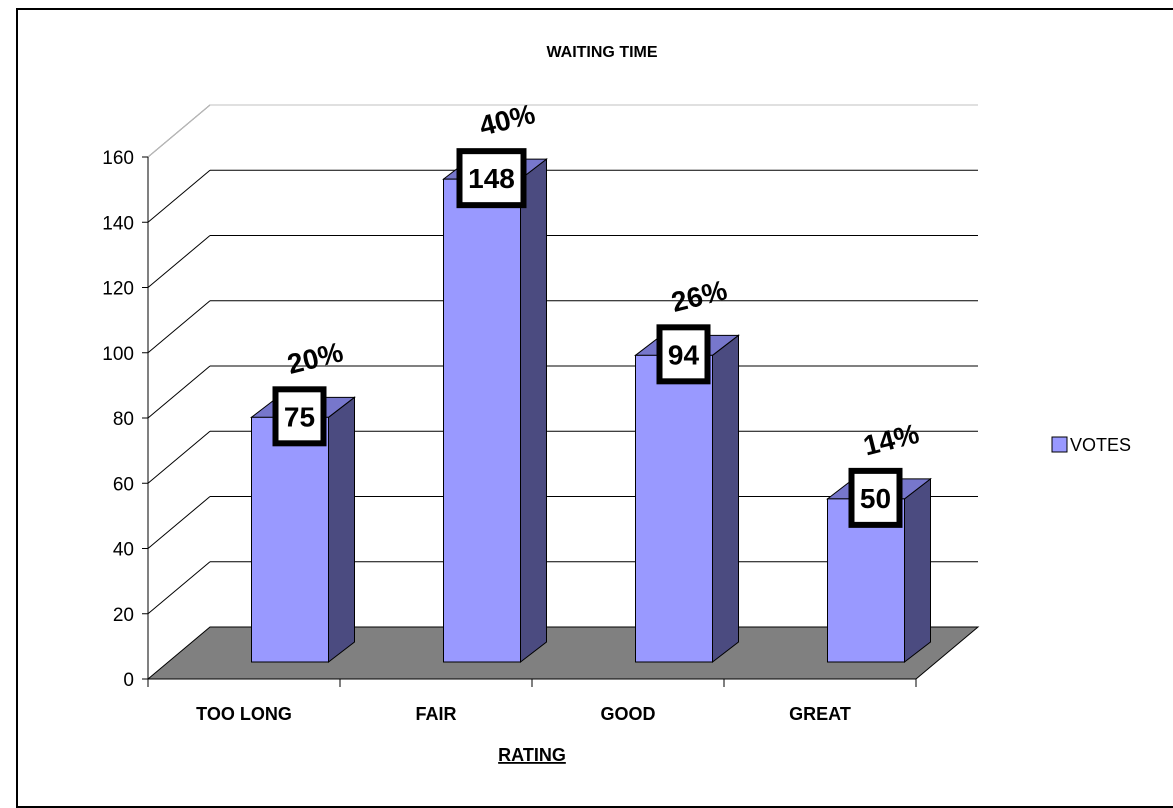 This screenshot has height=808, width=1173. What do you see at coordinates (820, 714) in the screenshot?
I see `x-tick-label: GREAT` at bounding box center [820, 714].